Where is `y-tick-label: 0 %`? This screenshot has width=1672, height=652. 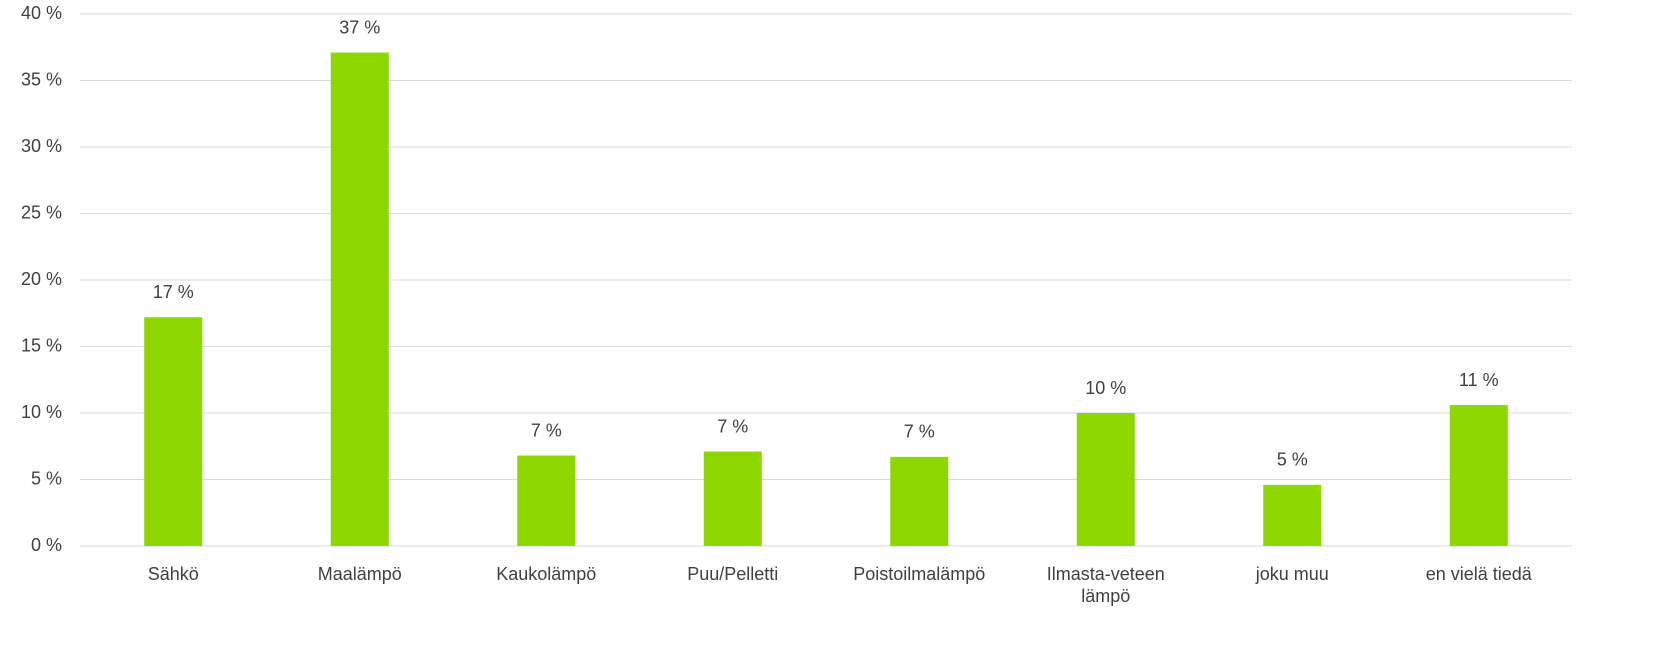
y-tick-label: 0 % is located at coordinates (46, 545).